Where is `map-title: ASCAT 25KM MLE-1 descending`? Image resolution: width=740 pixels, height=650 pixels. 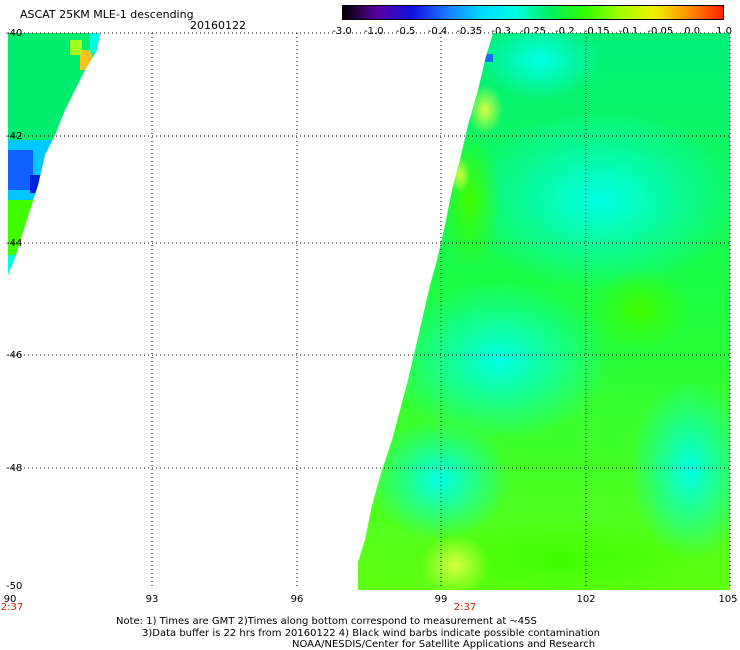 map-title: ASCAT 25KM MLE-1 descending is located at coordinates (107, 14).